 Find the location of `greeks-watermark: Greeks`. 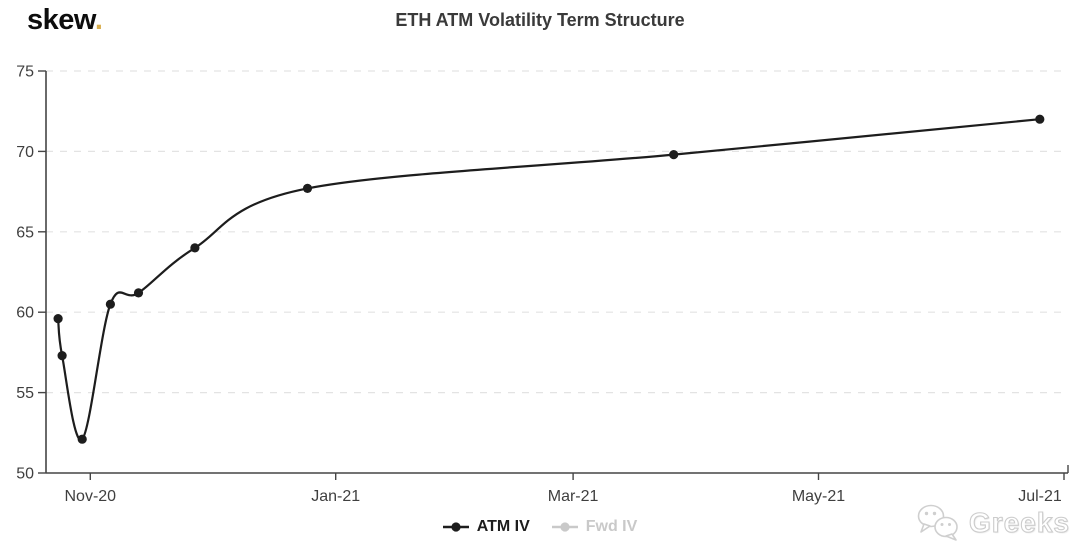

greeks-watermark: Greeks is located at coordinates (993, 522).